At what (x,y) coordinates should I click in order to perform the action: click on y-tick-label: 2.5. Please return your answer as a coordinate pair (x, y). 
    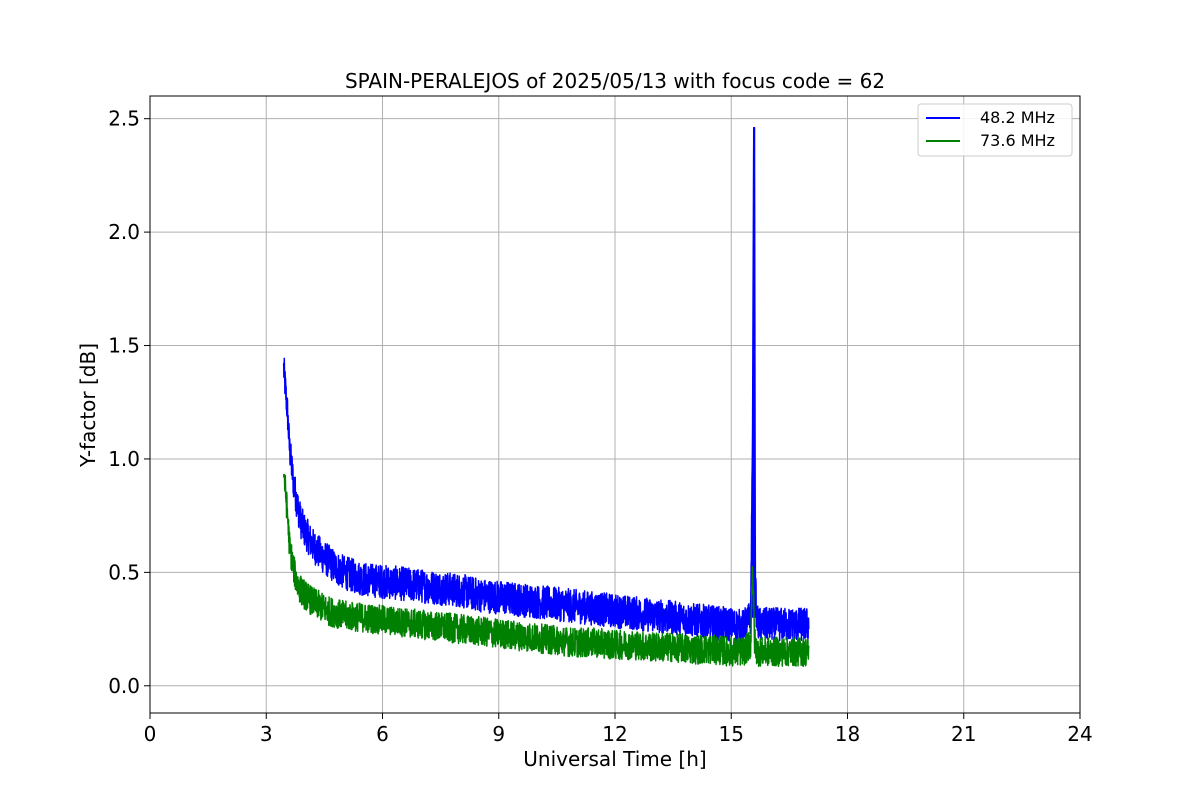
    Looking at the image, I should click on (124, 119).